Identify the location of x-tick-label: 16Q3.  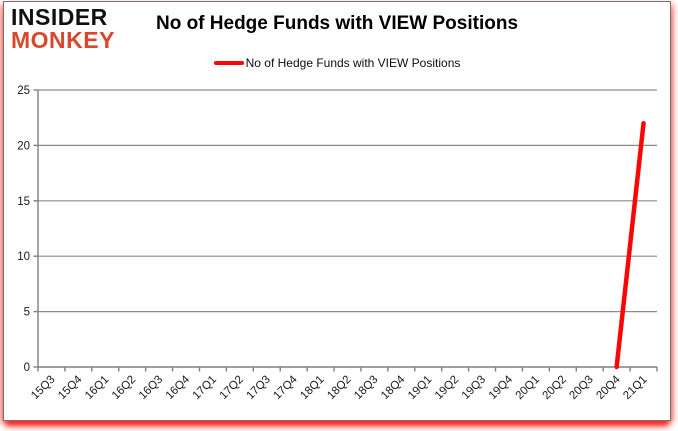
(151, 388).